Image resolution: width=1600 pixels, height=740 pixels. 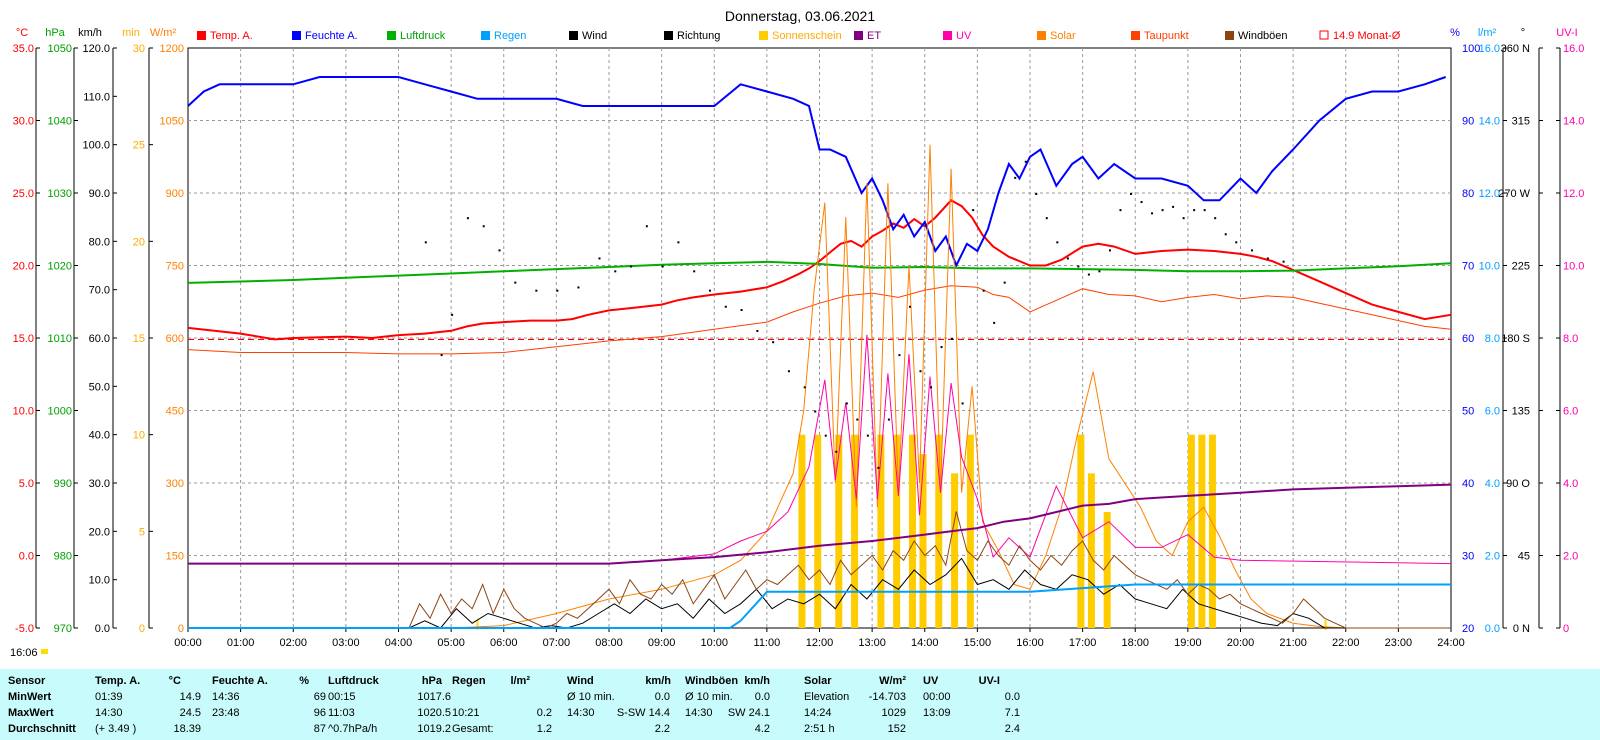 What do you see at coordinates (698, 36) in the screenshot?
I see `legend-label: Richtung` at bounding box center [698, 36].